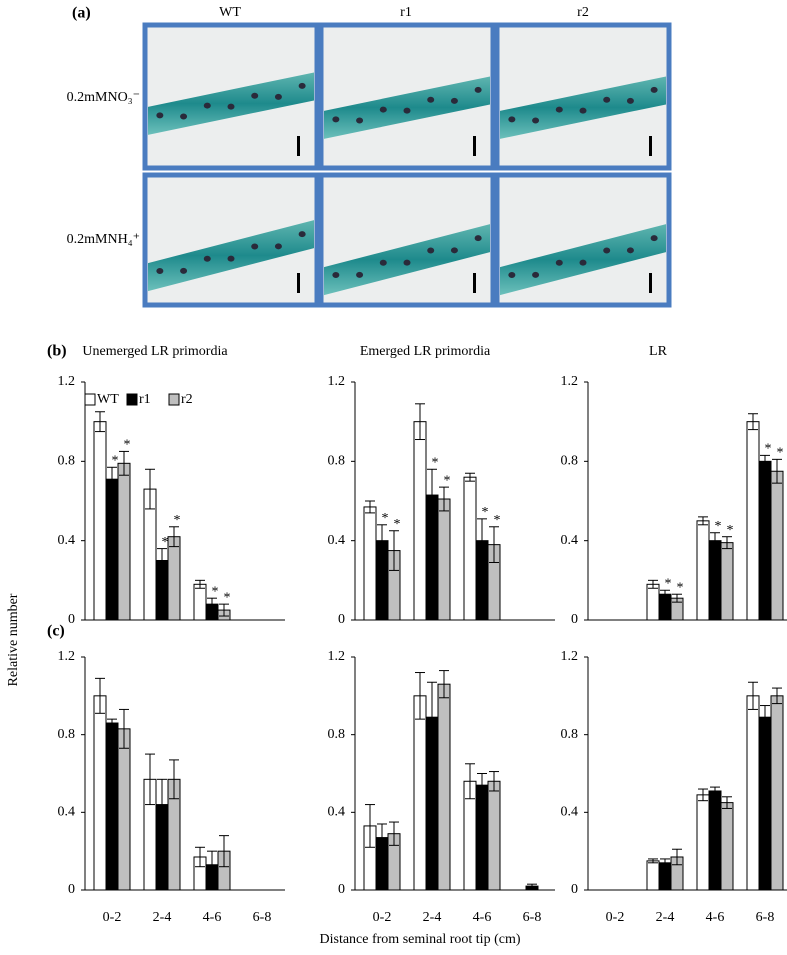  Describe the element at coordinates (615, 917) in the screenshot. I see `x-tick-label: 0-2` at that location.